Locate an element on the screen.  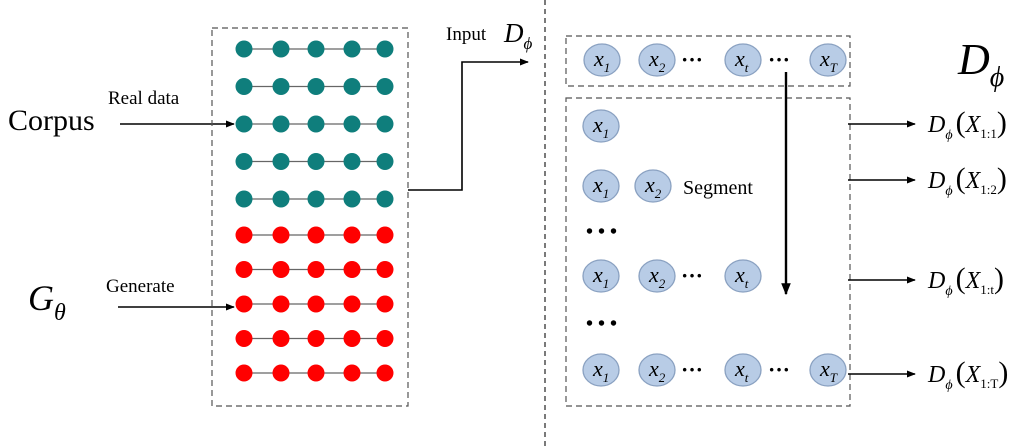
output-2: Dϕ (X1:2) is located at coordinates (927, 180).